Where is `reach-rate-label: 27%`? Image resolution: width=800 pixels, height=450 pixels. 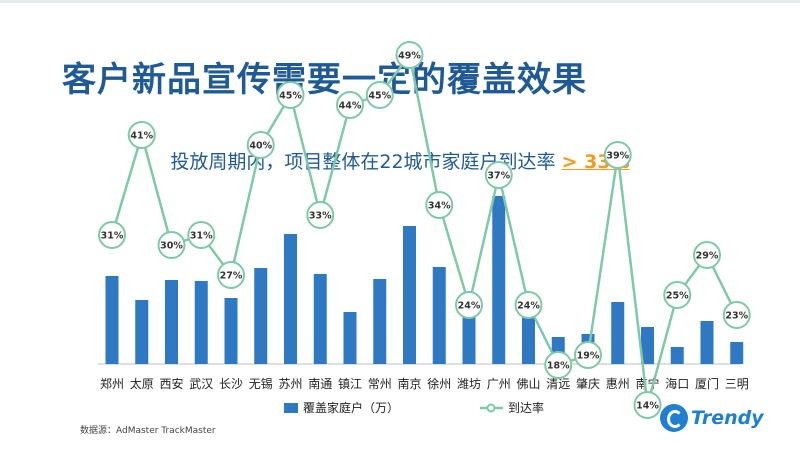
reach-rate-label: 27% is located at coordinates (231, 276).